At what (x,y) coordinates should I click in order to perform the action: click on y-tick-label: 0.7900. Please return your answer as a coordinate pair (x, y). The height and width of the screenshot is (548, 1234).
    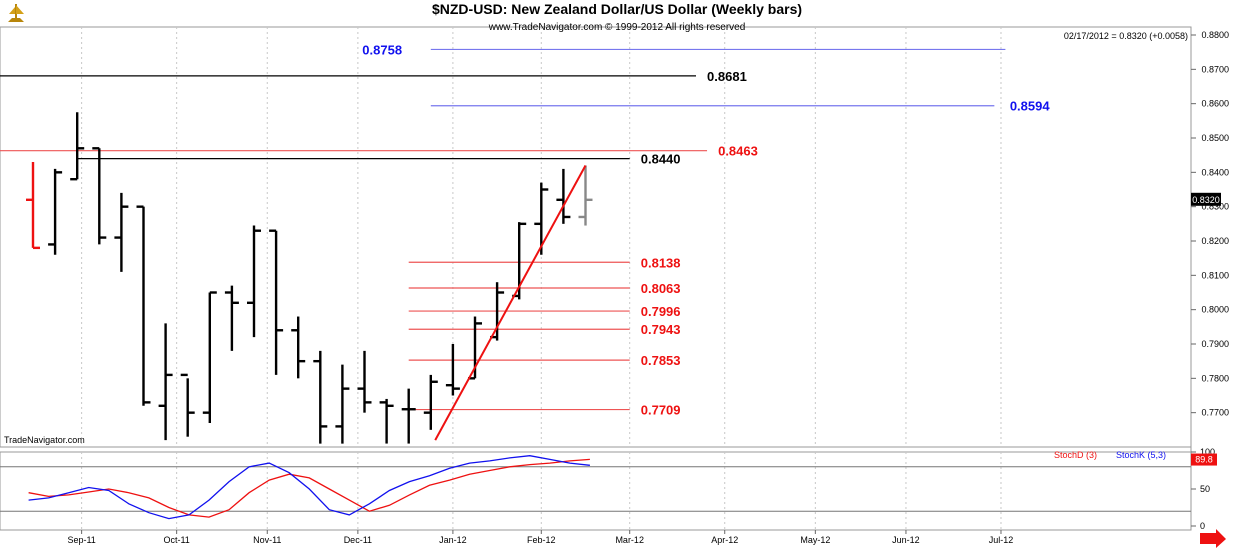
    Looking at the image, I should click on (1215, 344).